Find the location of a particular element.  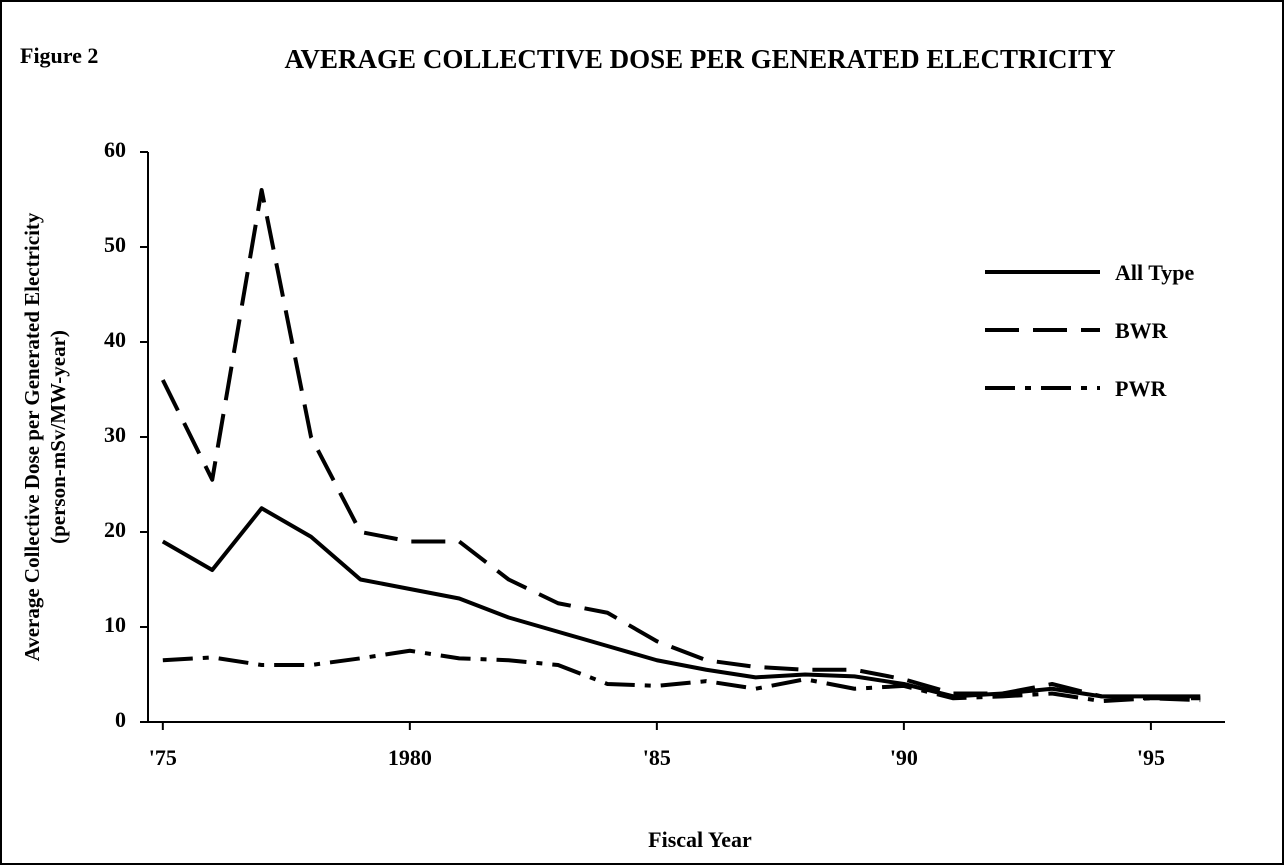

x-tick-label: '90 is located at coordinates (904, 757).